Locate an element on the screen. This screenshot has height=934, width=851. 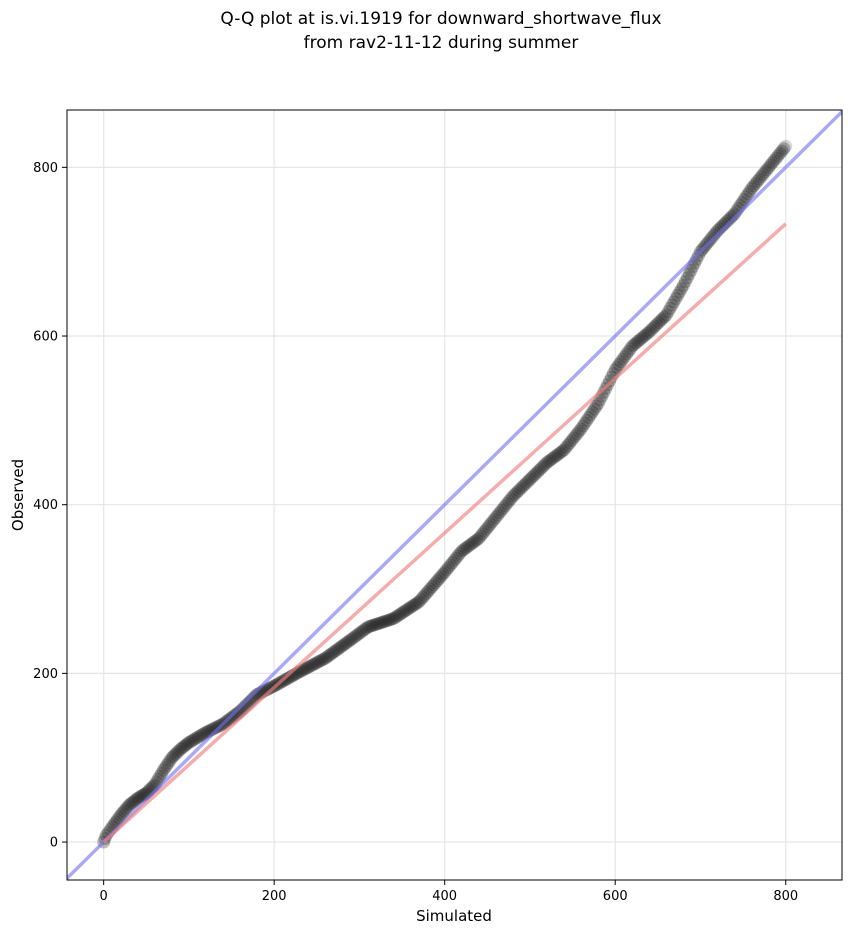
y-tick-label: 200 is located at coordinates (45, 674).